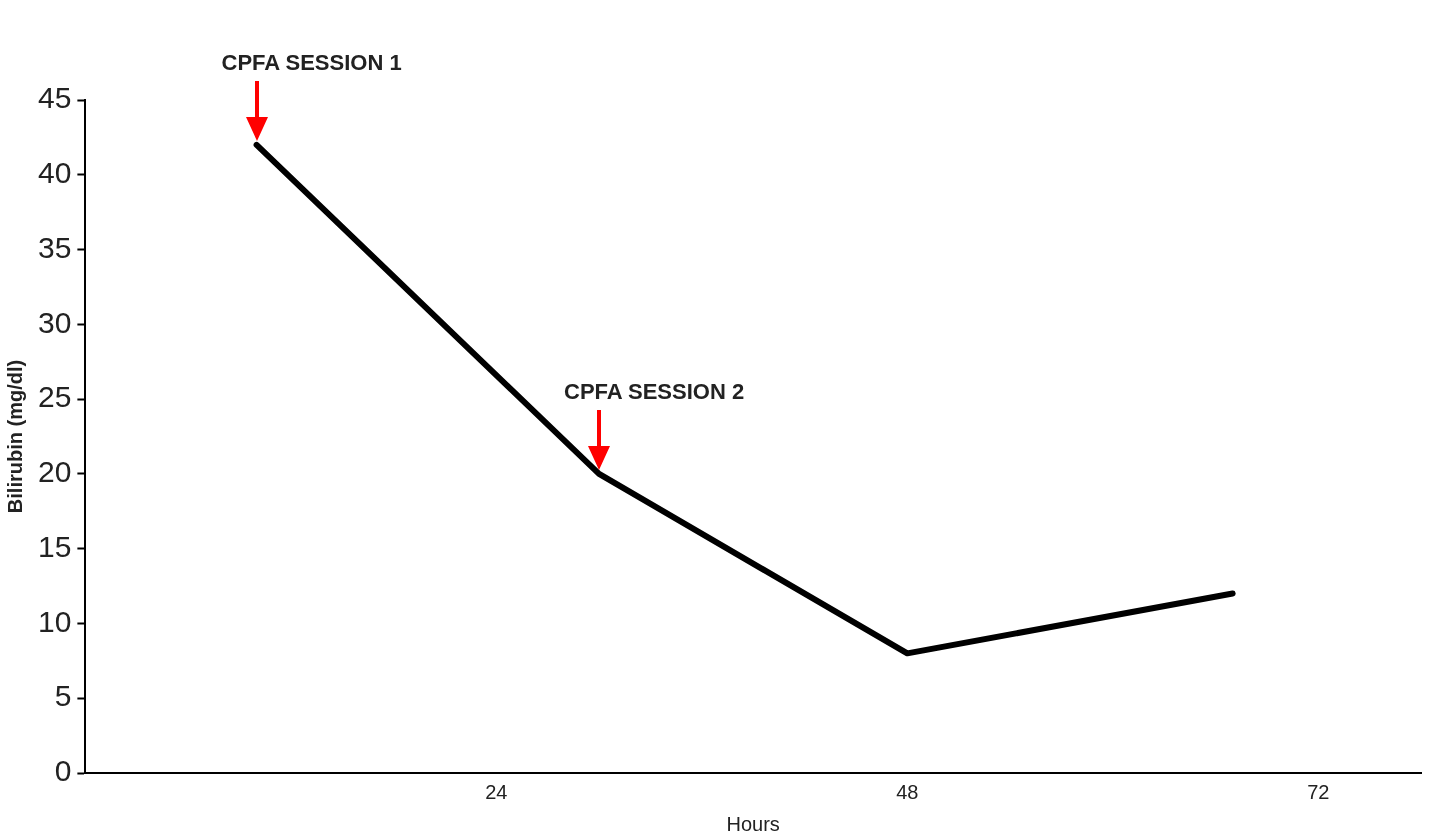 This screenshot has height=837, width=1433. Describe the element at coordinates (1318, 791) in the screenshot. I see `x-tick-label: 72` at that location.